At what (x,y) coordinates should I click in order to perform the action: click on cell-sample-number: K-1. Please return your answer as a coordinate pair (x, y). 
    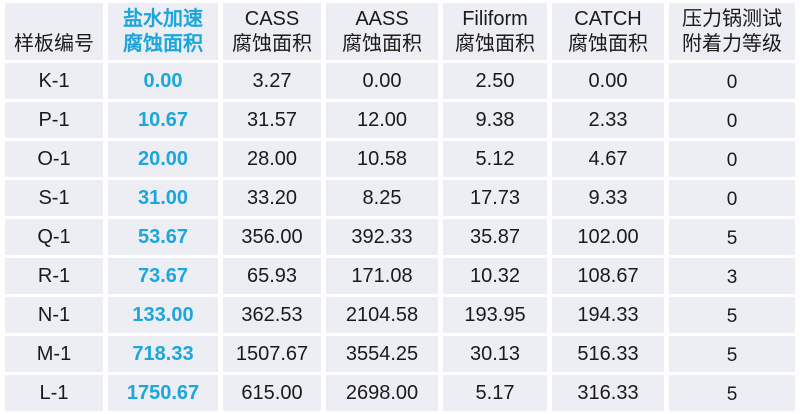
    Looking at the image, I should click on (54, 81).